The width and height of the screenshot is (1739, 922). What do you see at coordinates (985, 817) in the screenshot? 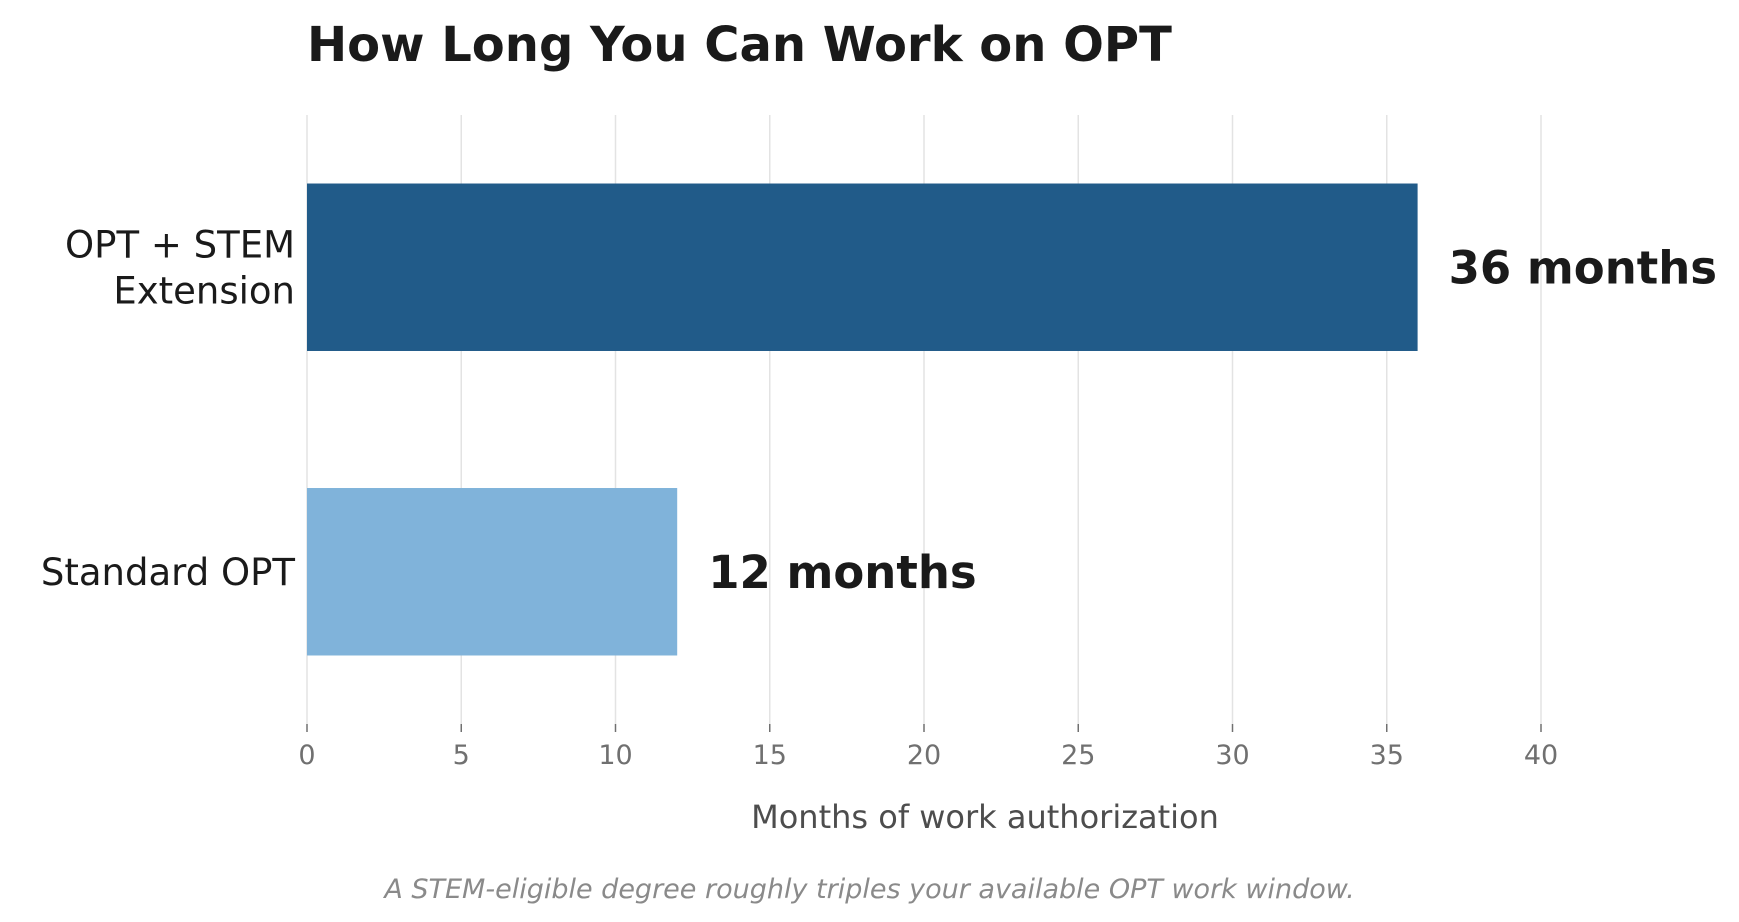
I see `x-axis-label: Months of work authorization` at bounding box center [985, 817].